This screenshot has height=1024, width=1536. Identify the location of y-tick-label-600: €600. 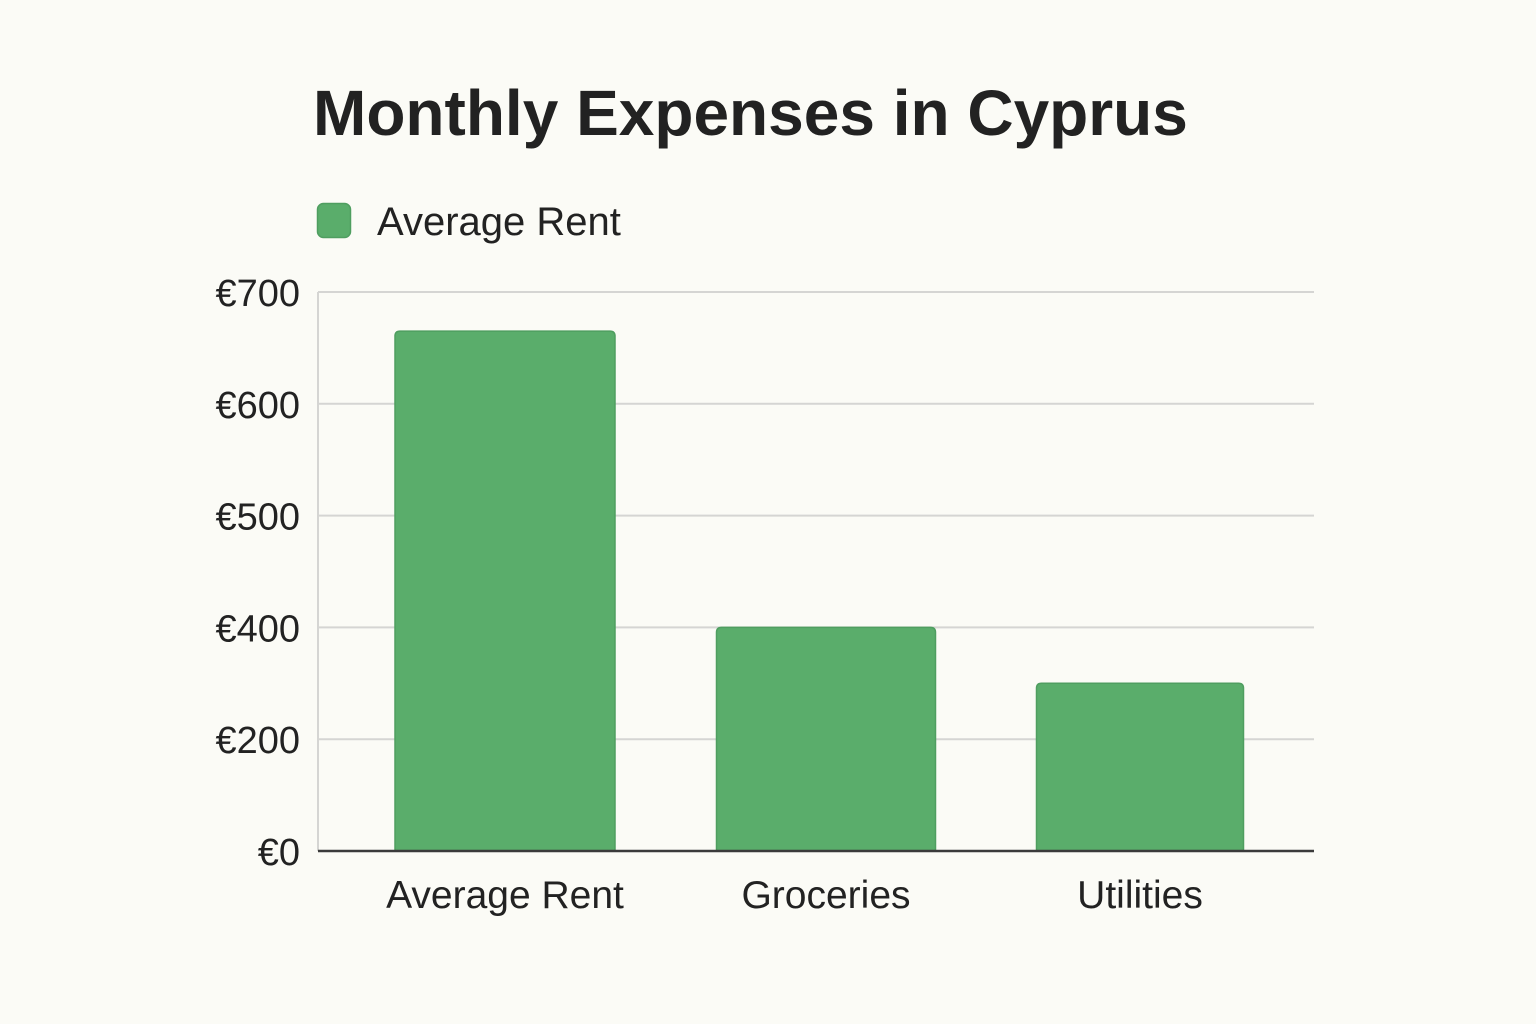
(257, 406).